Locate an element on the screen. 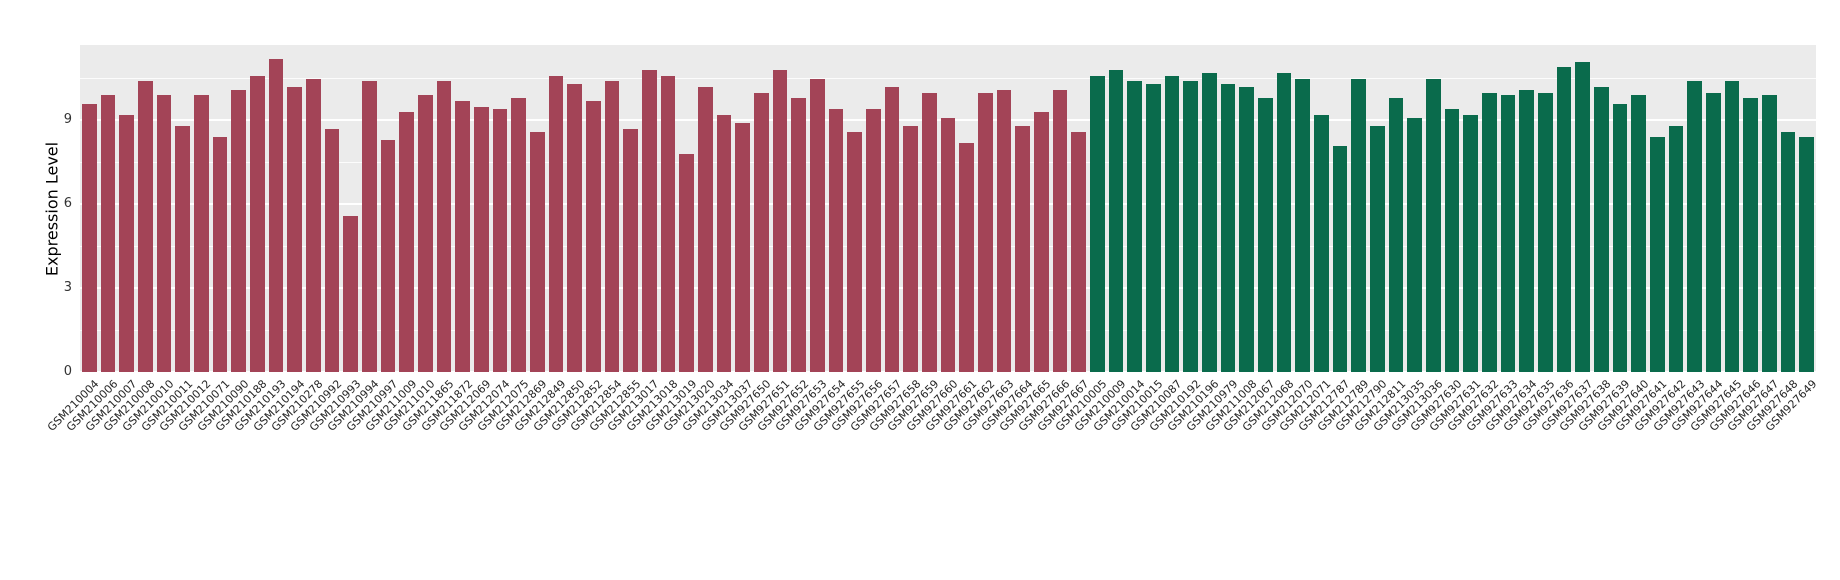 This screenshot has width=1840, height=580. y-tick-label: 6 is located at coordinates (67, 204).